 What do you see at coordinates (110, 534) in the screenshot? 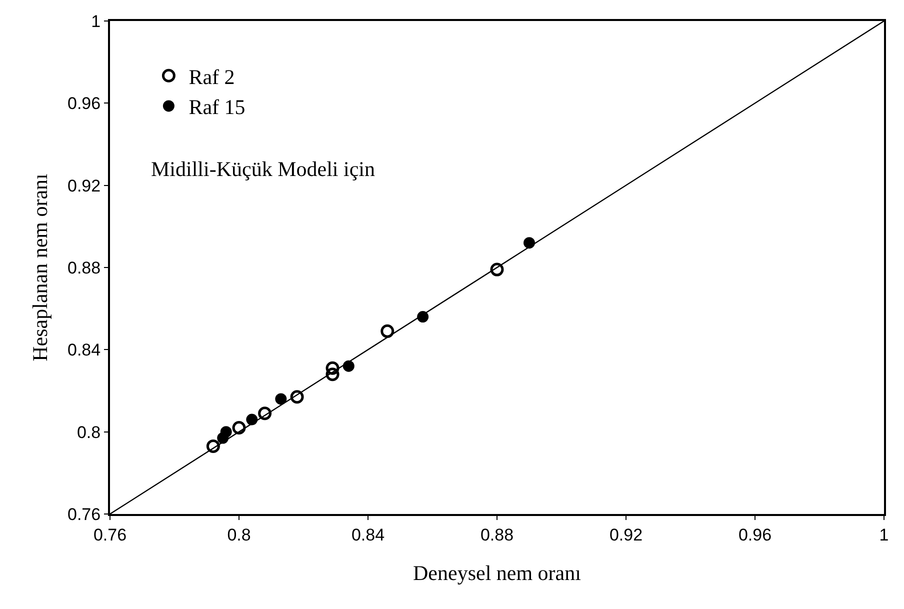
I see `x-tick-label: 0.76` at bounding box center [110, 534].